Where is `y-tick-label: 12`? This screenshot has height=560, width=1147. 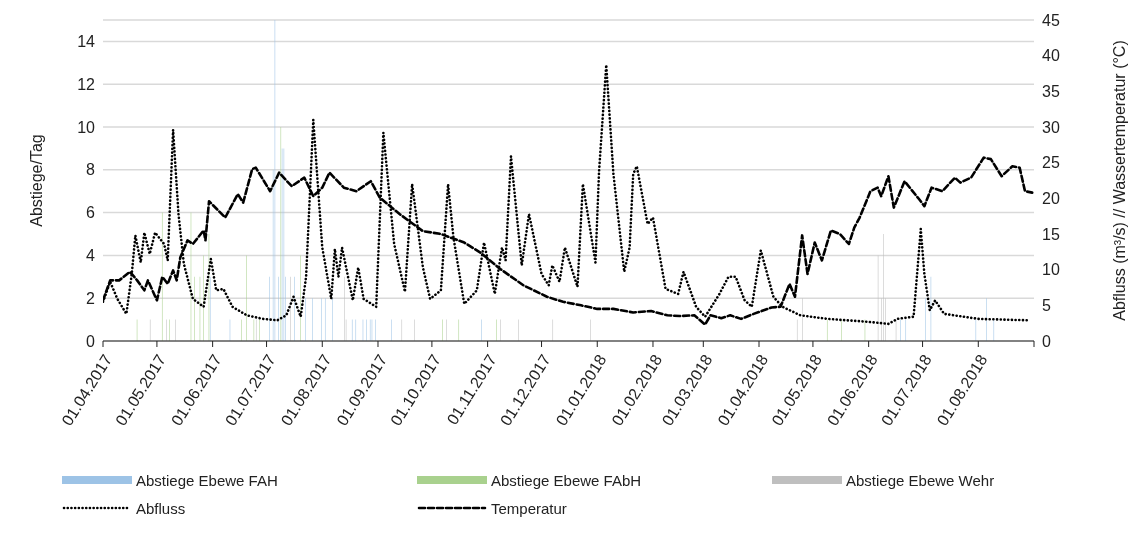 y-tick-label: 12 is located at coordinates (86, 84).